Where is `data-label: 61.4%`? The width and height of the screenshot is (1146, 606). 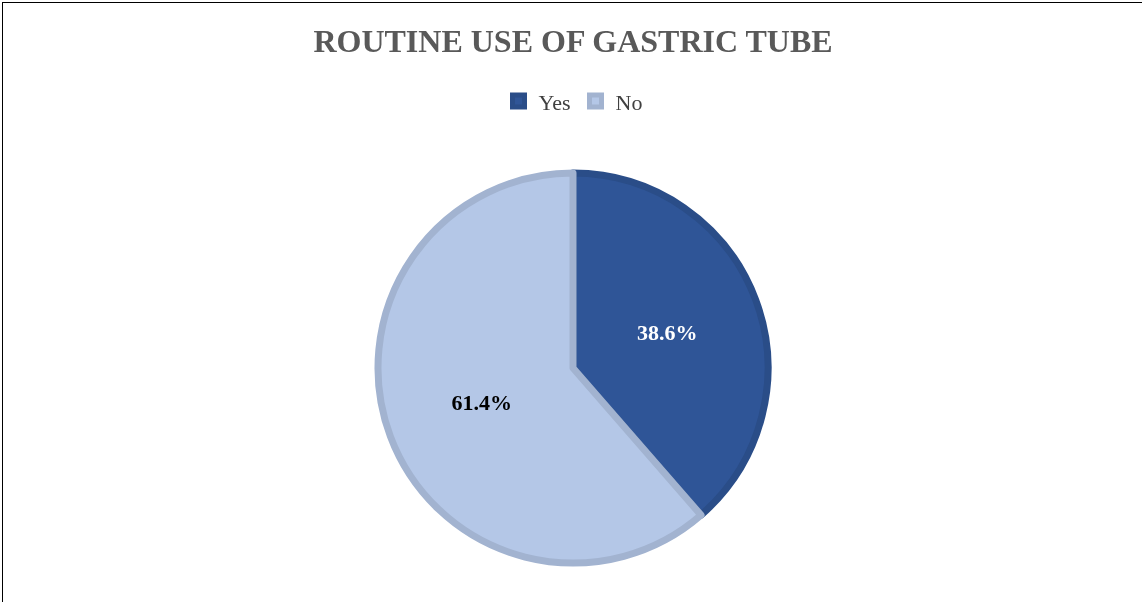 data-label: 61.4% is located at coordinates (481, 402).